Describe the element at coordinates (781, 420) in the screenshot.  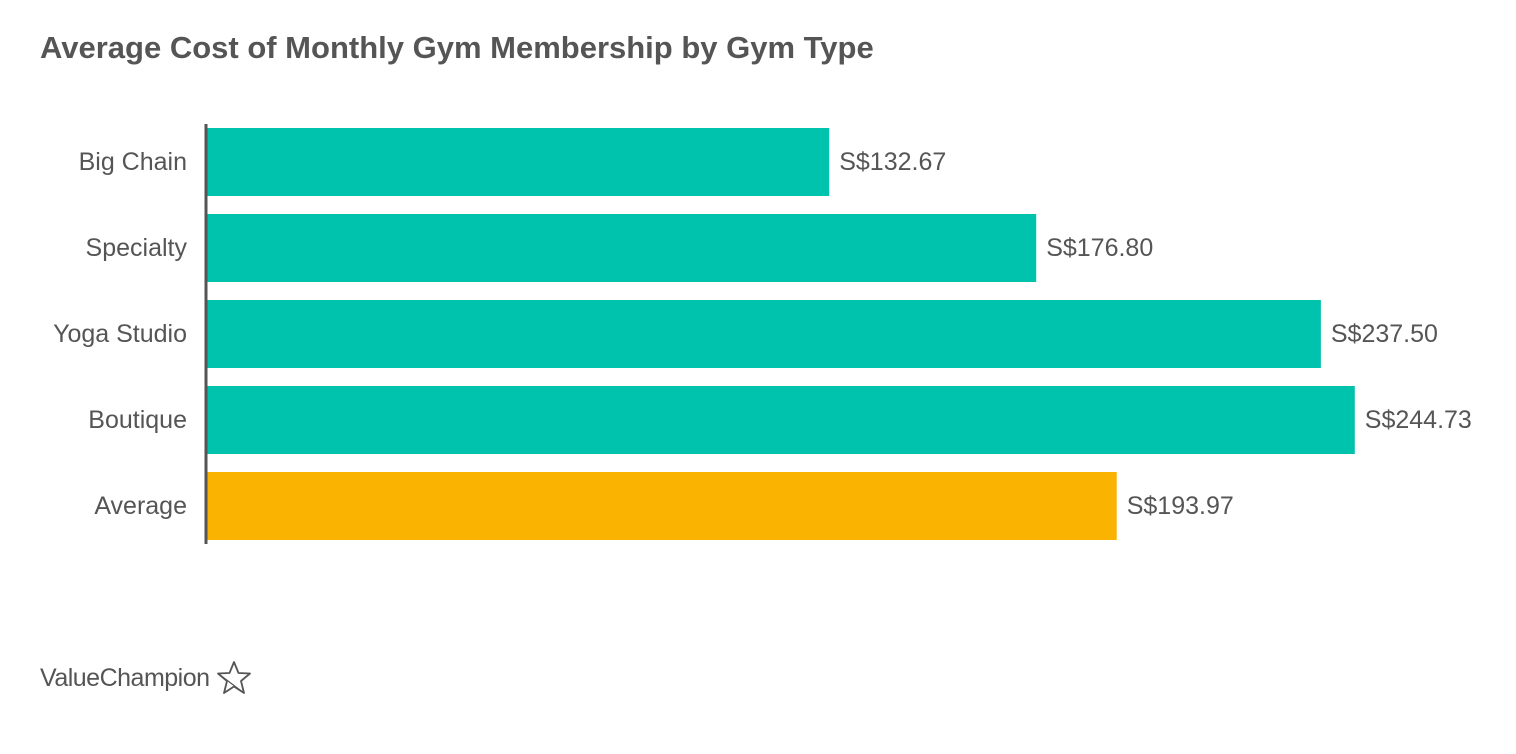
I see `bar-boutique` at that location.